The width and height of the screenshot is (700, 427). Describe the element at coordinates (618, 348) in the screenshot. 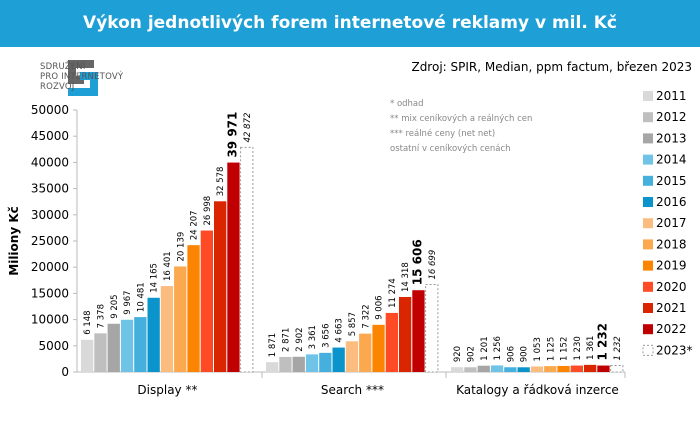

I see `data-label: 1 232` at that location.